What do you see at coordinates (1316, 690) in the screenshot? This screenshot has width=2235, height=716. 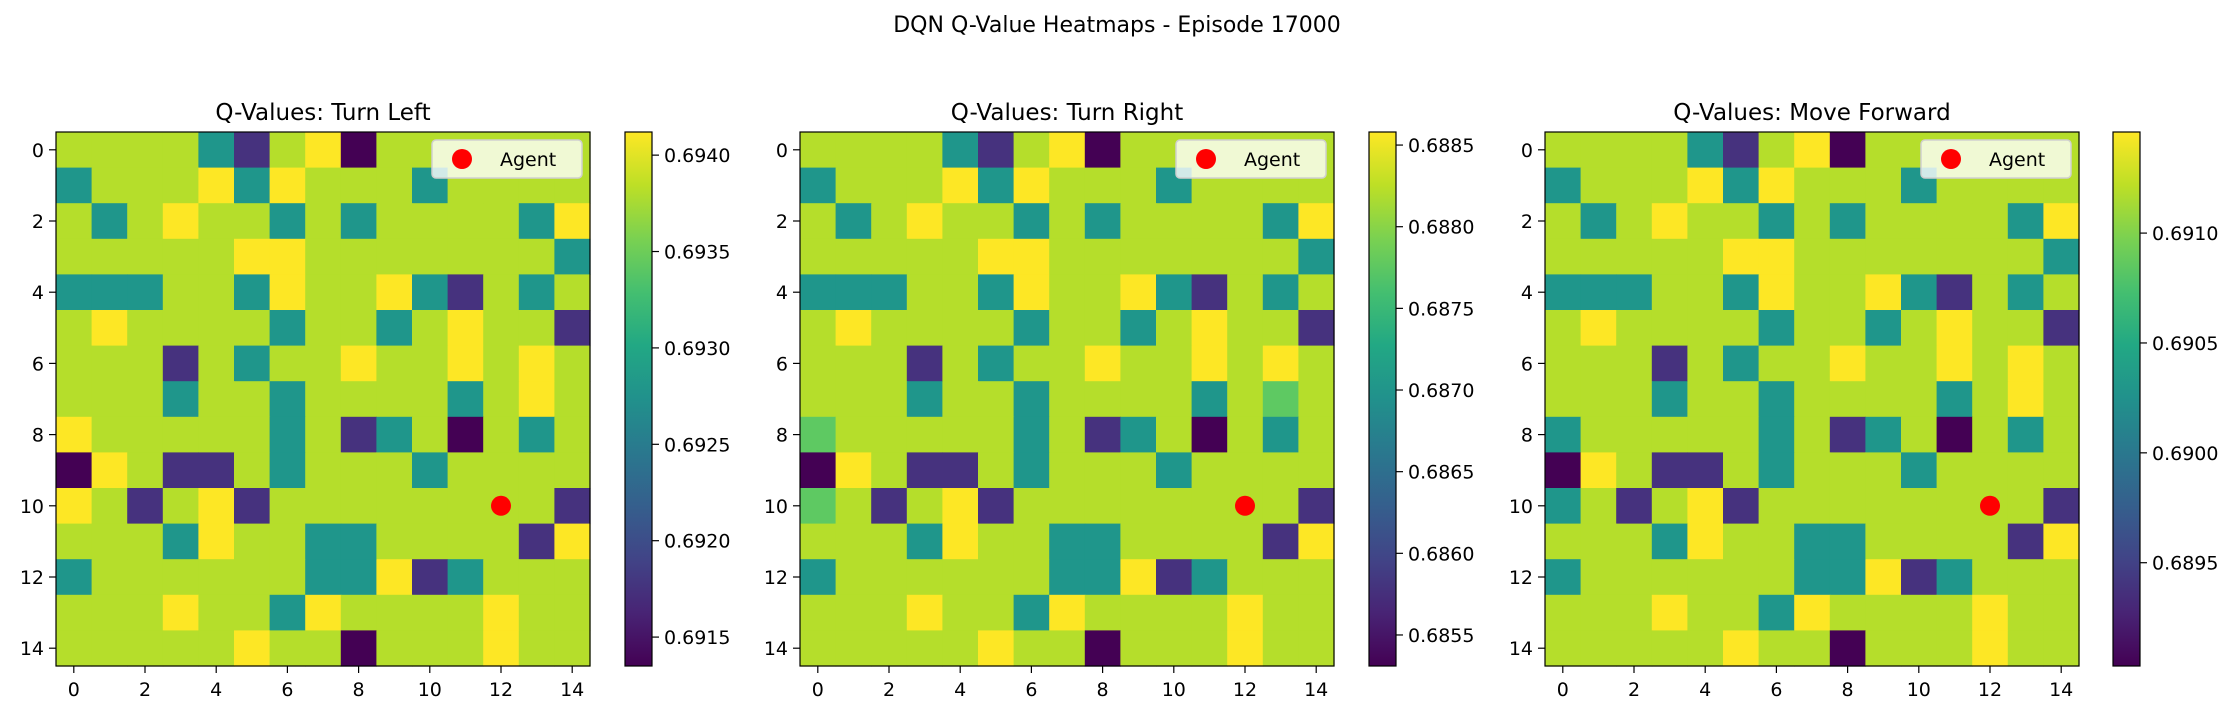 I see `x-tick-label: 14` at bounding box center [1316, 690].